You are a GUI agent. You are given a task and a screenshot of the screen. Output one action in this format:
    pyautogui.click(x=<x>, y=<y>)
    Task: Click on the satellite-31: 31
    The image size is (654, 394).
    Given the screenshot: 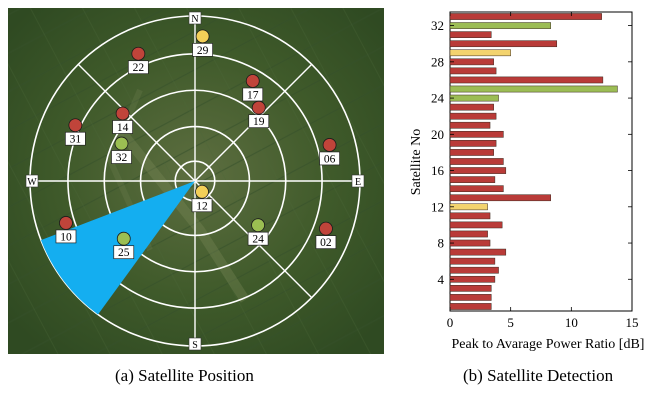 What is the action you would take?
    pyautogui.click(x=75, y=132)
    